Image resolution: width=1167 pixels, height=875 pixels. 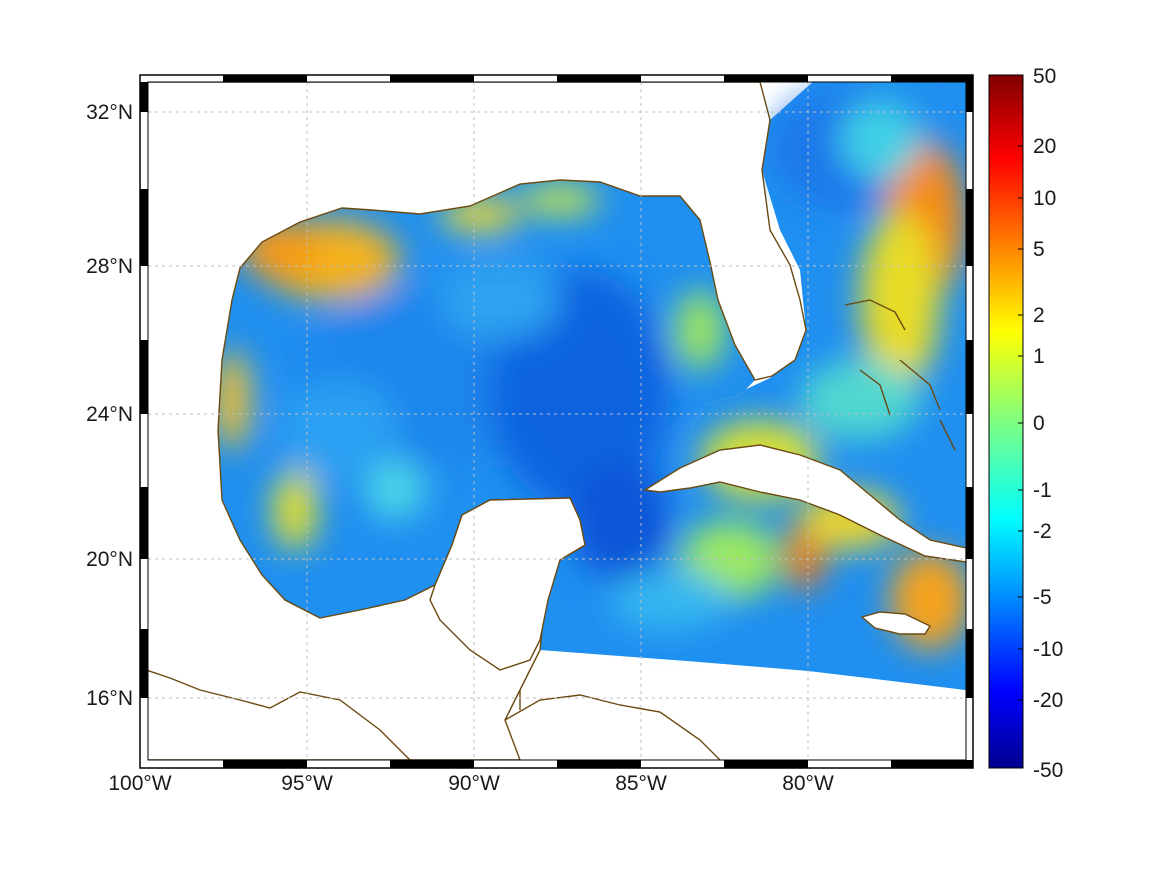 What do you see at coordinates (1039, 249) in the screenshot?
I see `colorbar-tick-label: 5` at bounding box center [1039, 249].